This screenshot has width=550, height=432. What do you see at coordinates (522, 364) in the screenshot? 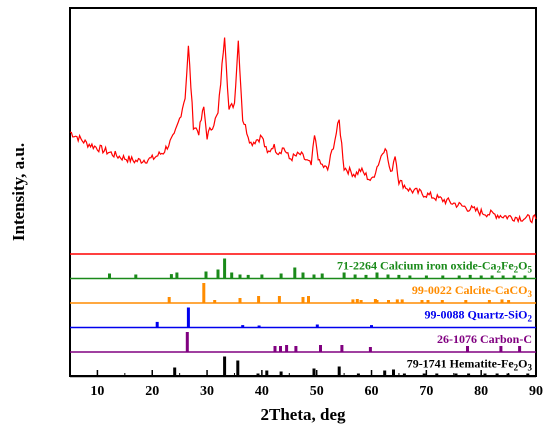
I see `label-text: O` at bounding box center [522, 364].